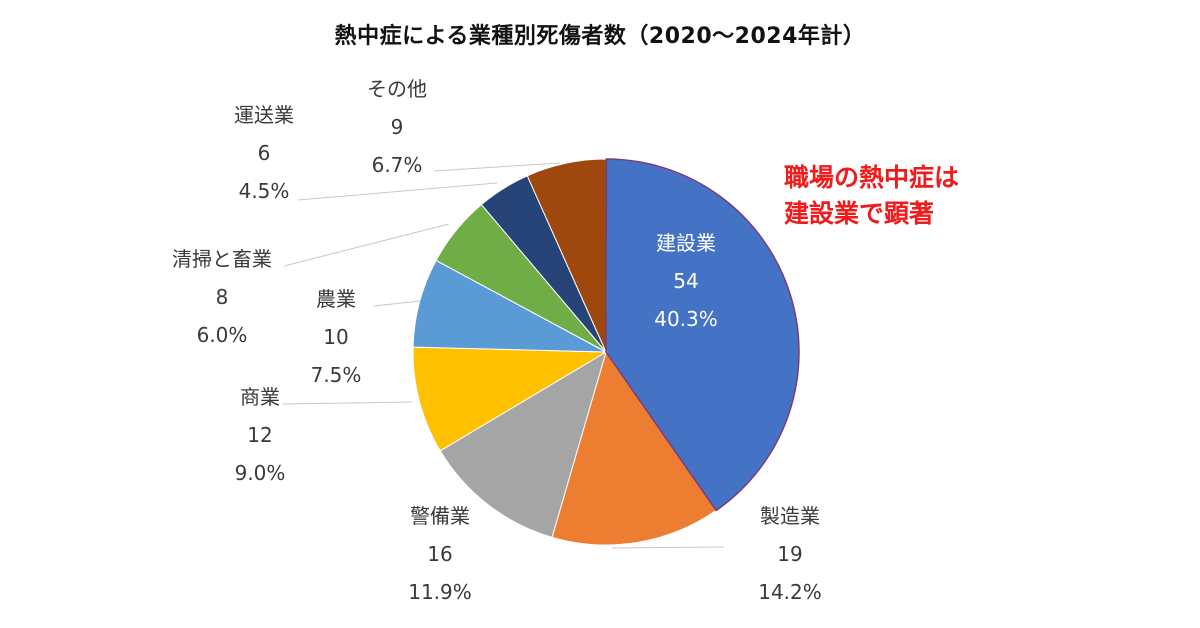 The image size is (1200, 628). I want to click on slice-1-label-name: 建設業, so click(686, 243).